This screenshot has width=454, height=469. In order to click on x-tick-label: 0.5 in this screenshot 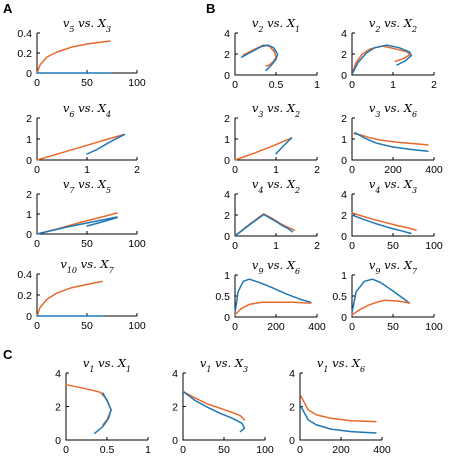, I will do `click(107, 450)`.